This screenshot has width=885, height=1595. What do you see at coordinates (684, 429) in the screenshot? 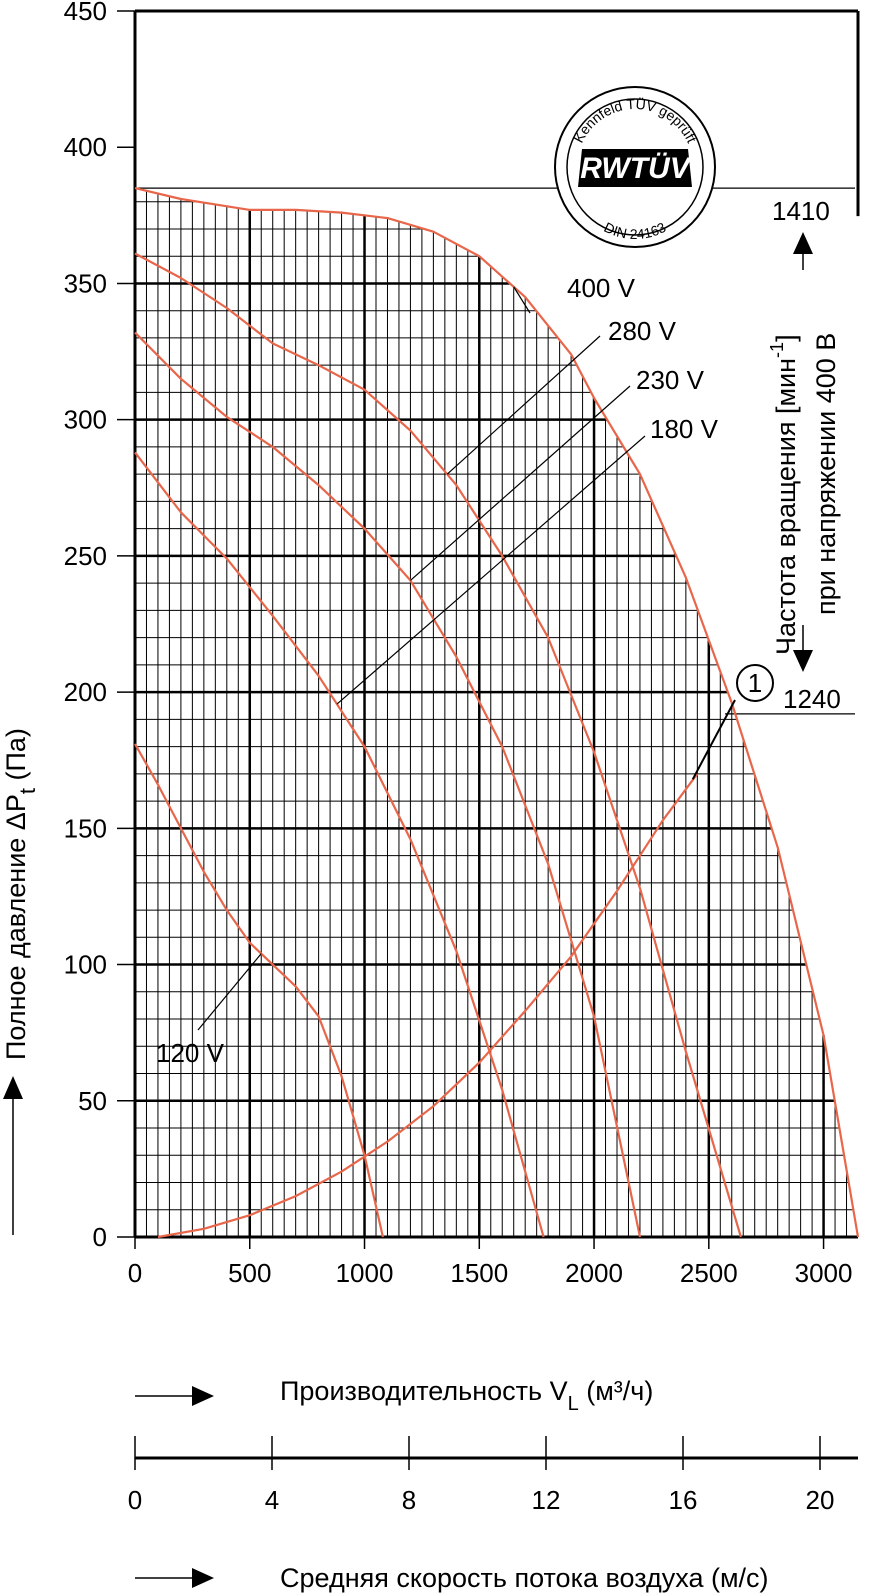
I see `series-label: 180 V` at bounding box center [684, 429].